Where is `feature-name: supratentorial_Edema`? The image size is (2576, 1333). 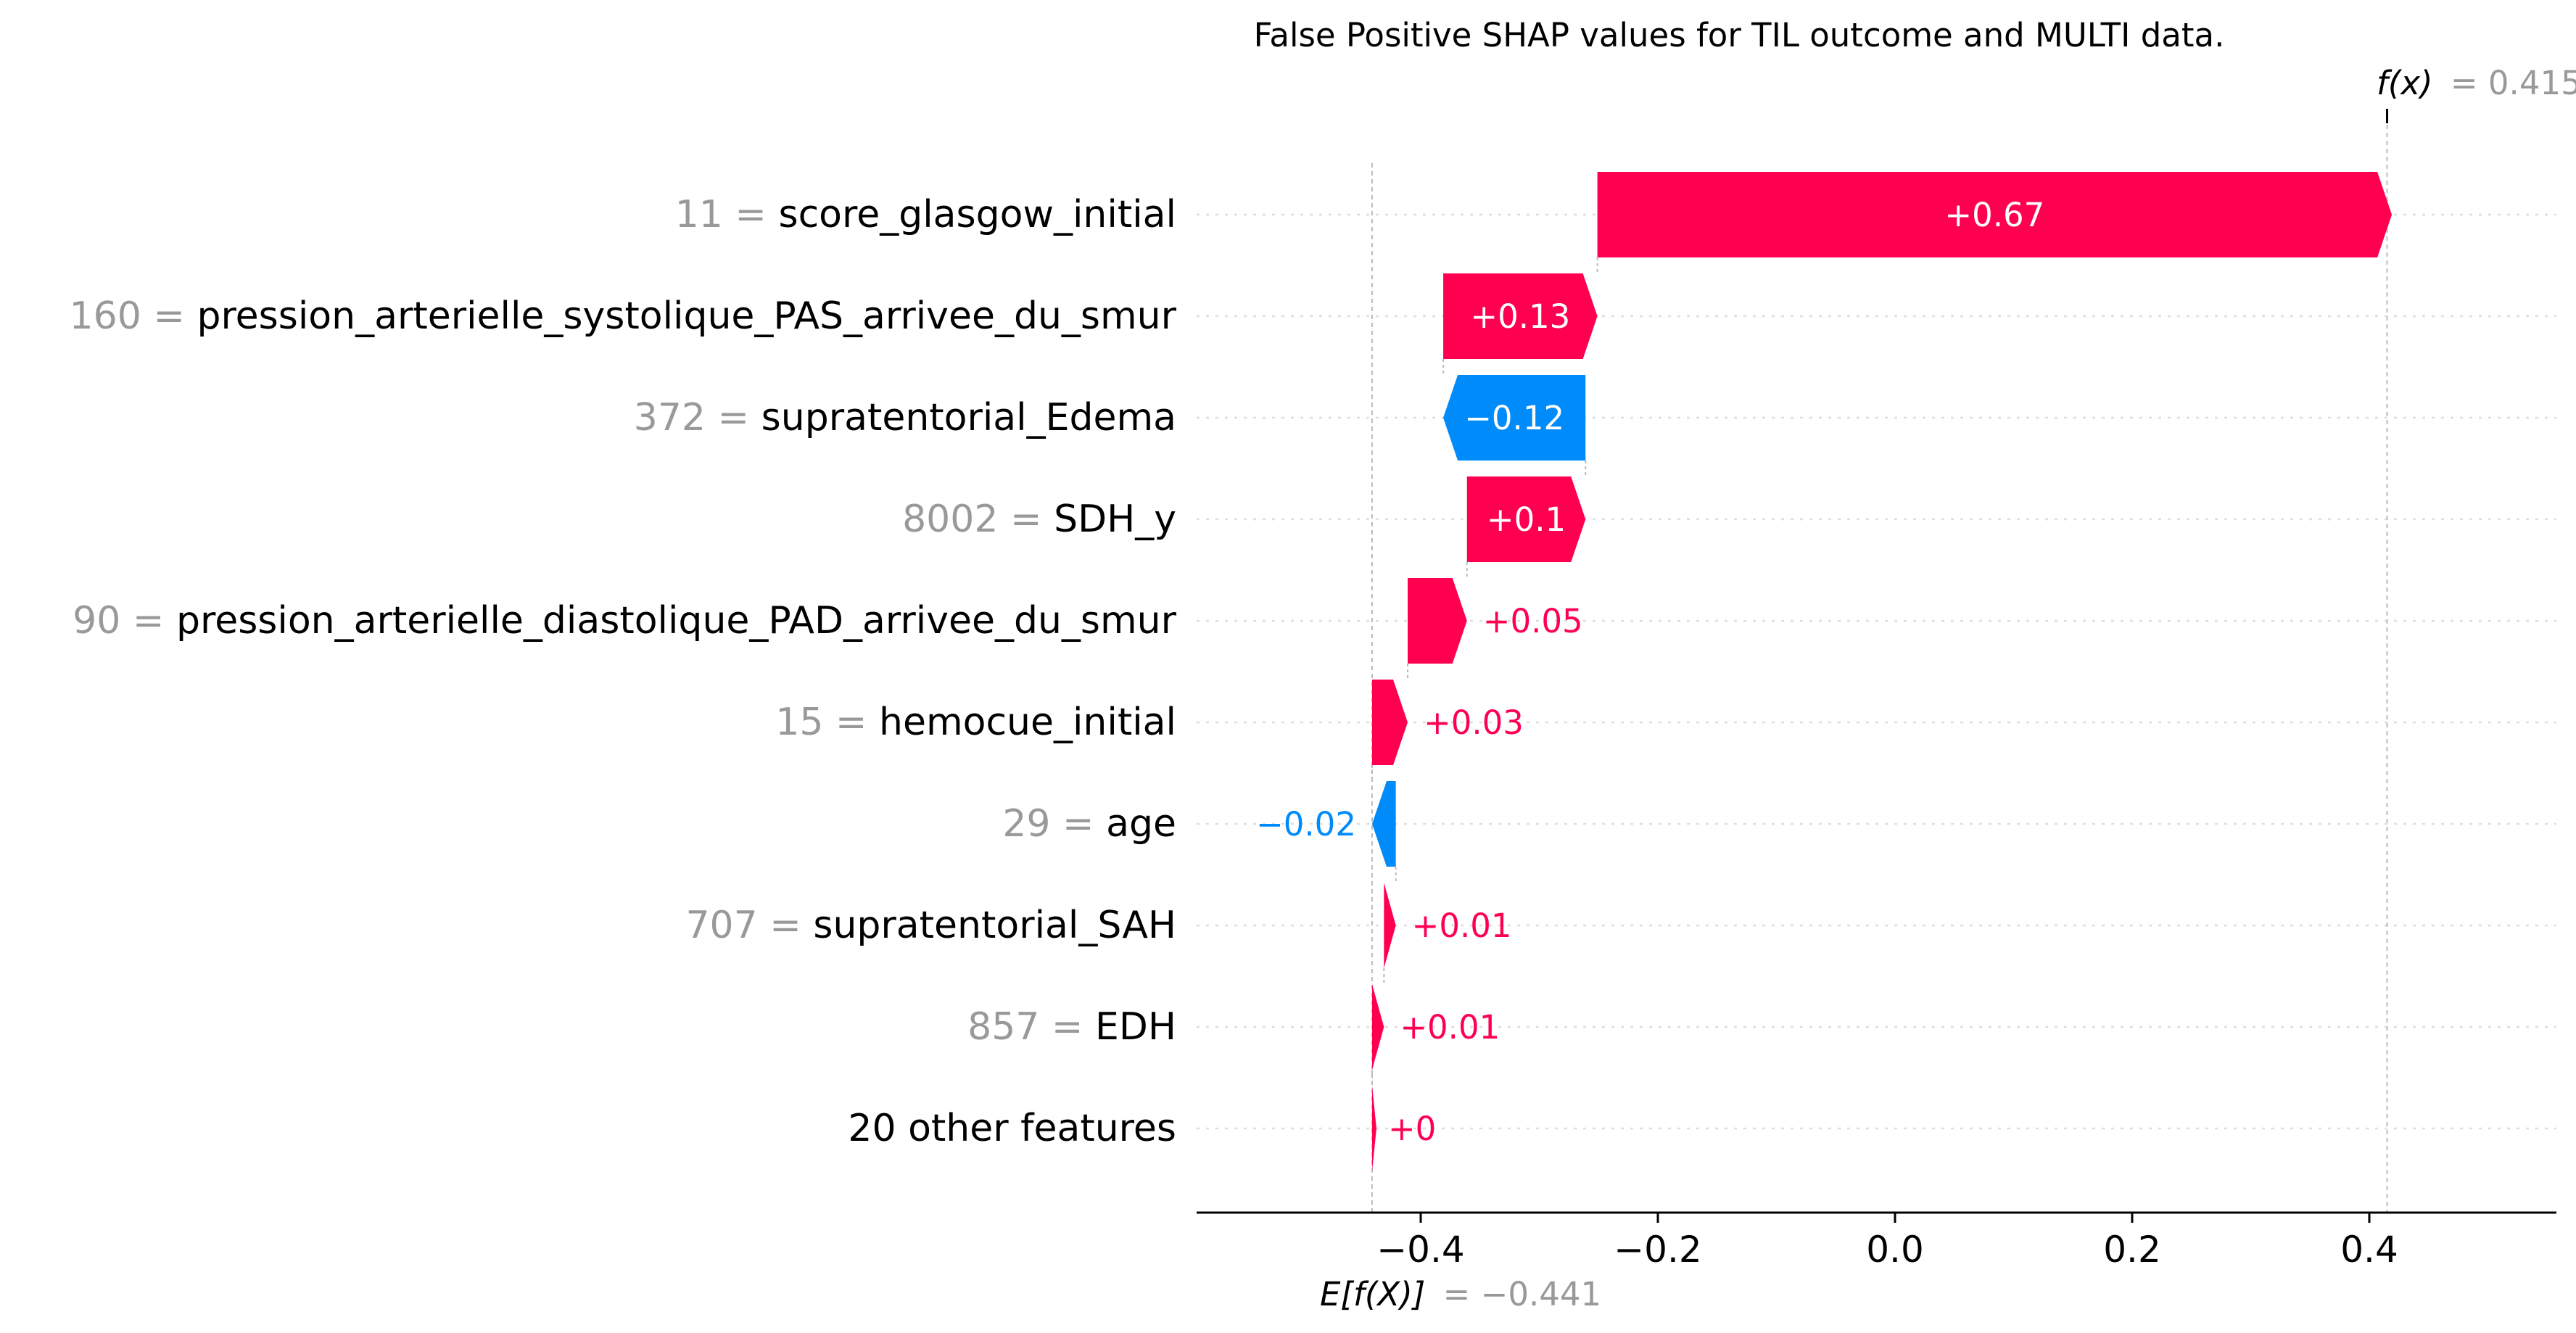 feature-name: supratentorial_Edema is located at coordinates (968, 417).